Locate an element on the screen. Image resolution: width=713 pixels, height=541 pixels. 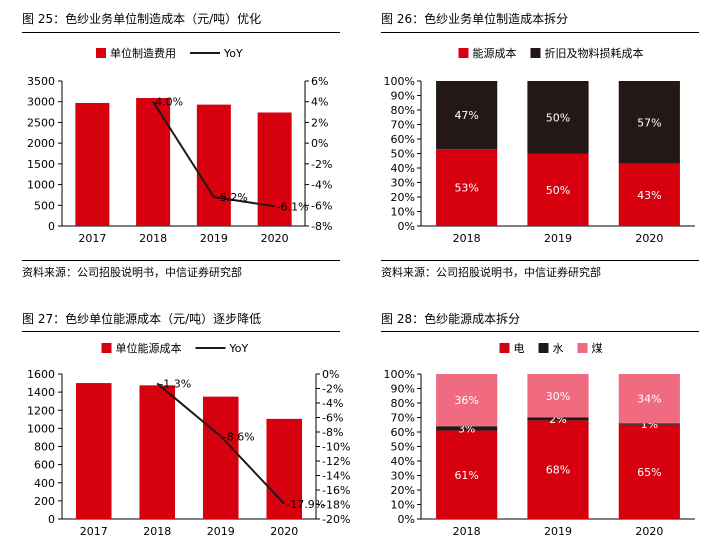
segment-data-label: 43% is located at coordinates (649, 195).